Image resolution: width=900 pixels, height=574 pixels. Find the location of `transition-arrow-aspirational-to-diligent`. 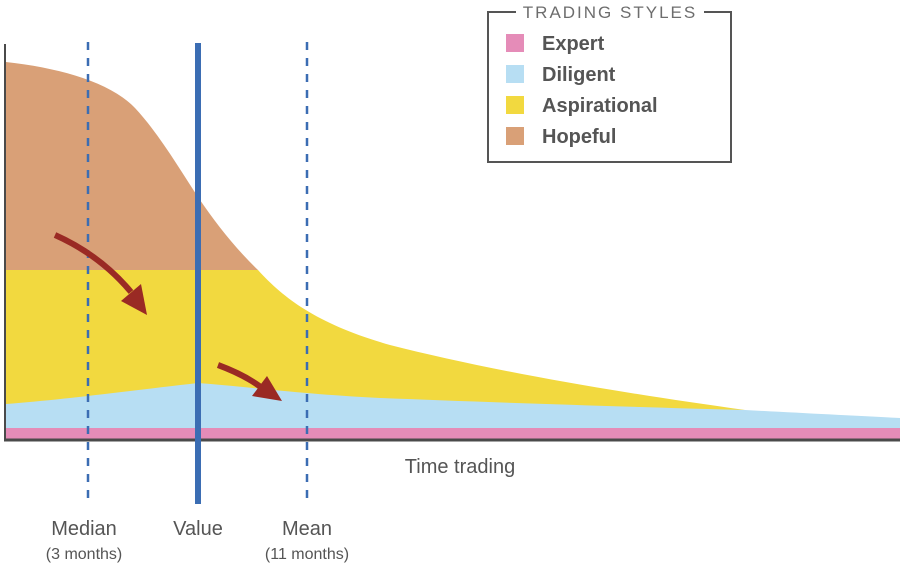

transition-arrow-aspirational-to-diligent is located at coordinates (249, 381).